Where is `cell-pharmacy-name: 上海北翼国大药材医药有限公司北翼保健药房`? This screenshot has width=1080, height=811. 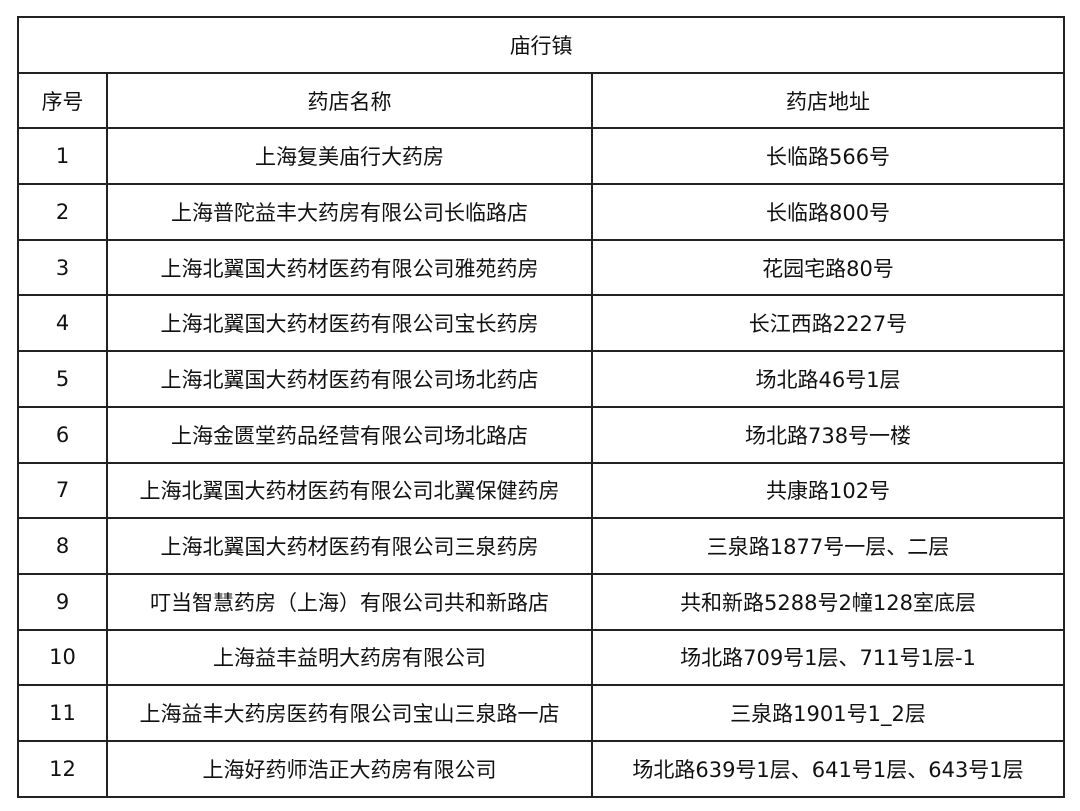
cell-pharmacy-name: 上海北翼国大药材医药有限公司北翼保健药房 is located at coordinates (349, 490).